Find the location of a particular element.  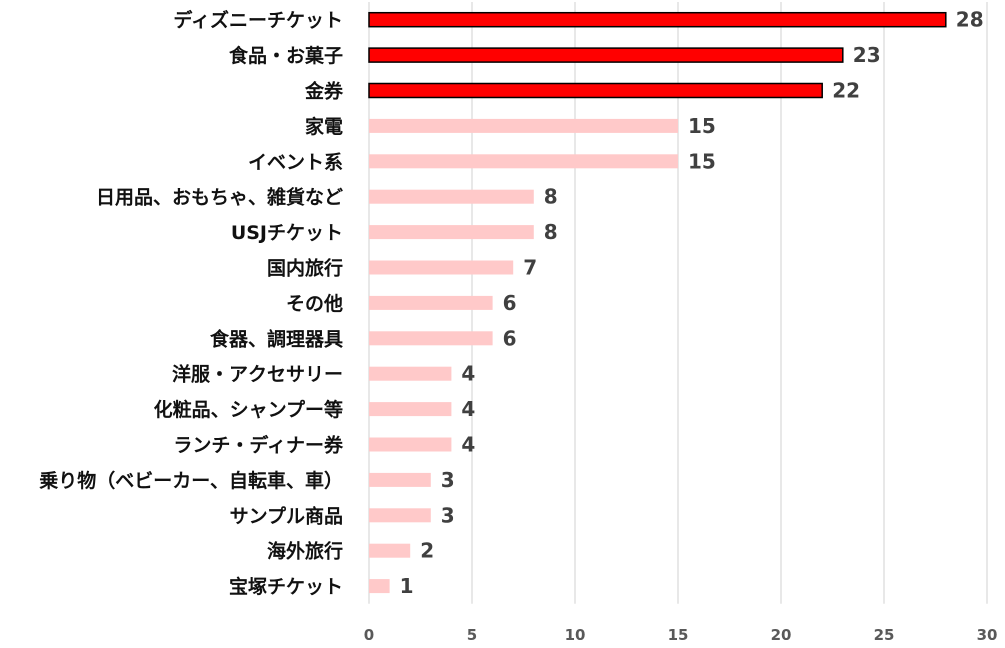

x-tick-label: 15 is located at coordinates (678, 635).